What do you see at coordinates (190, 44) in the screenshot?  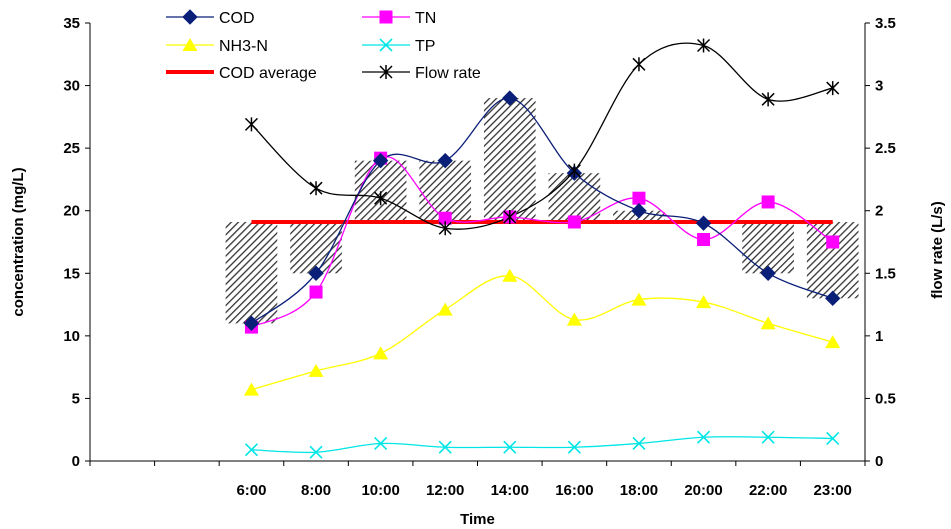 I see `legend-nh3-n-marker` at bounding box center [190, 44].